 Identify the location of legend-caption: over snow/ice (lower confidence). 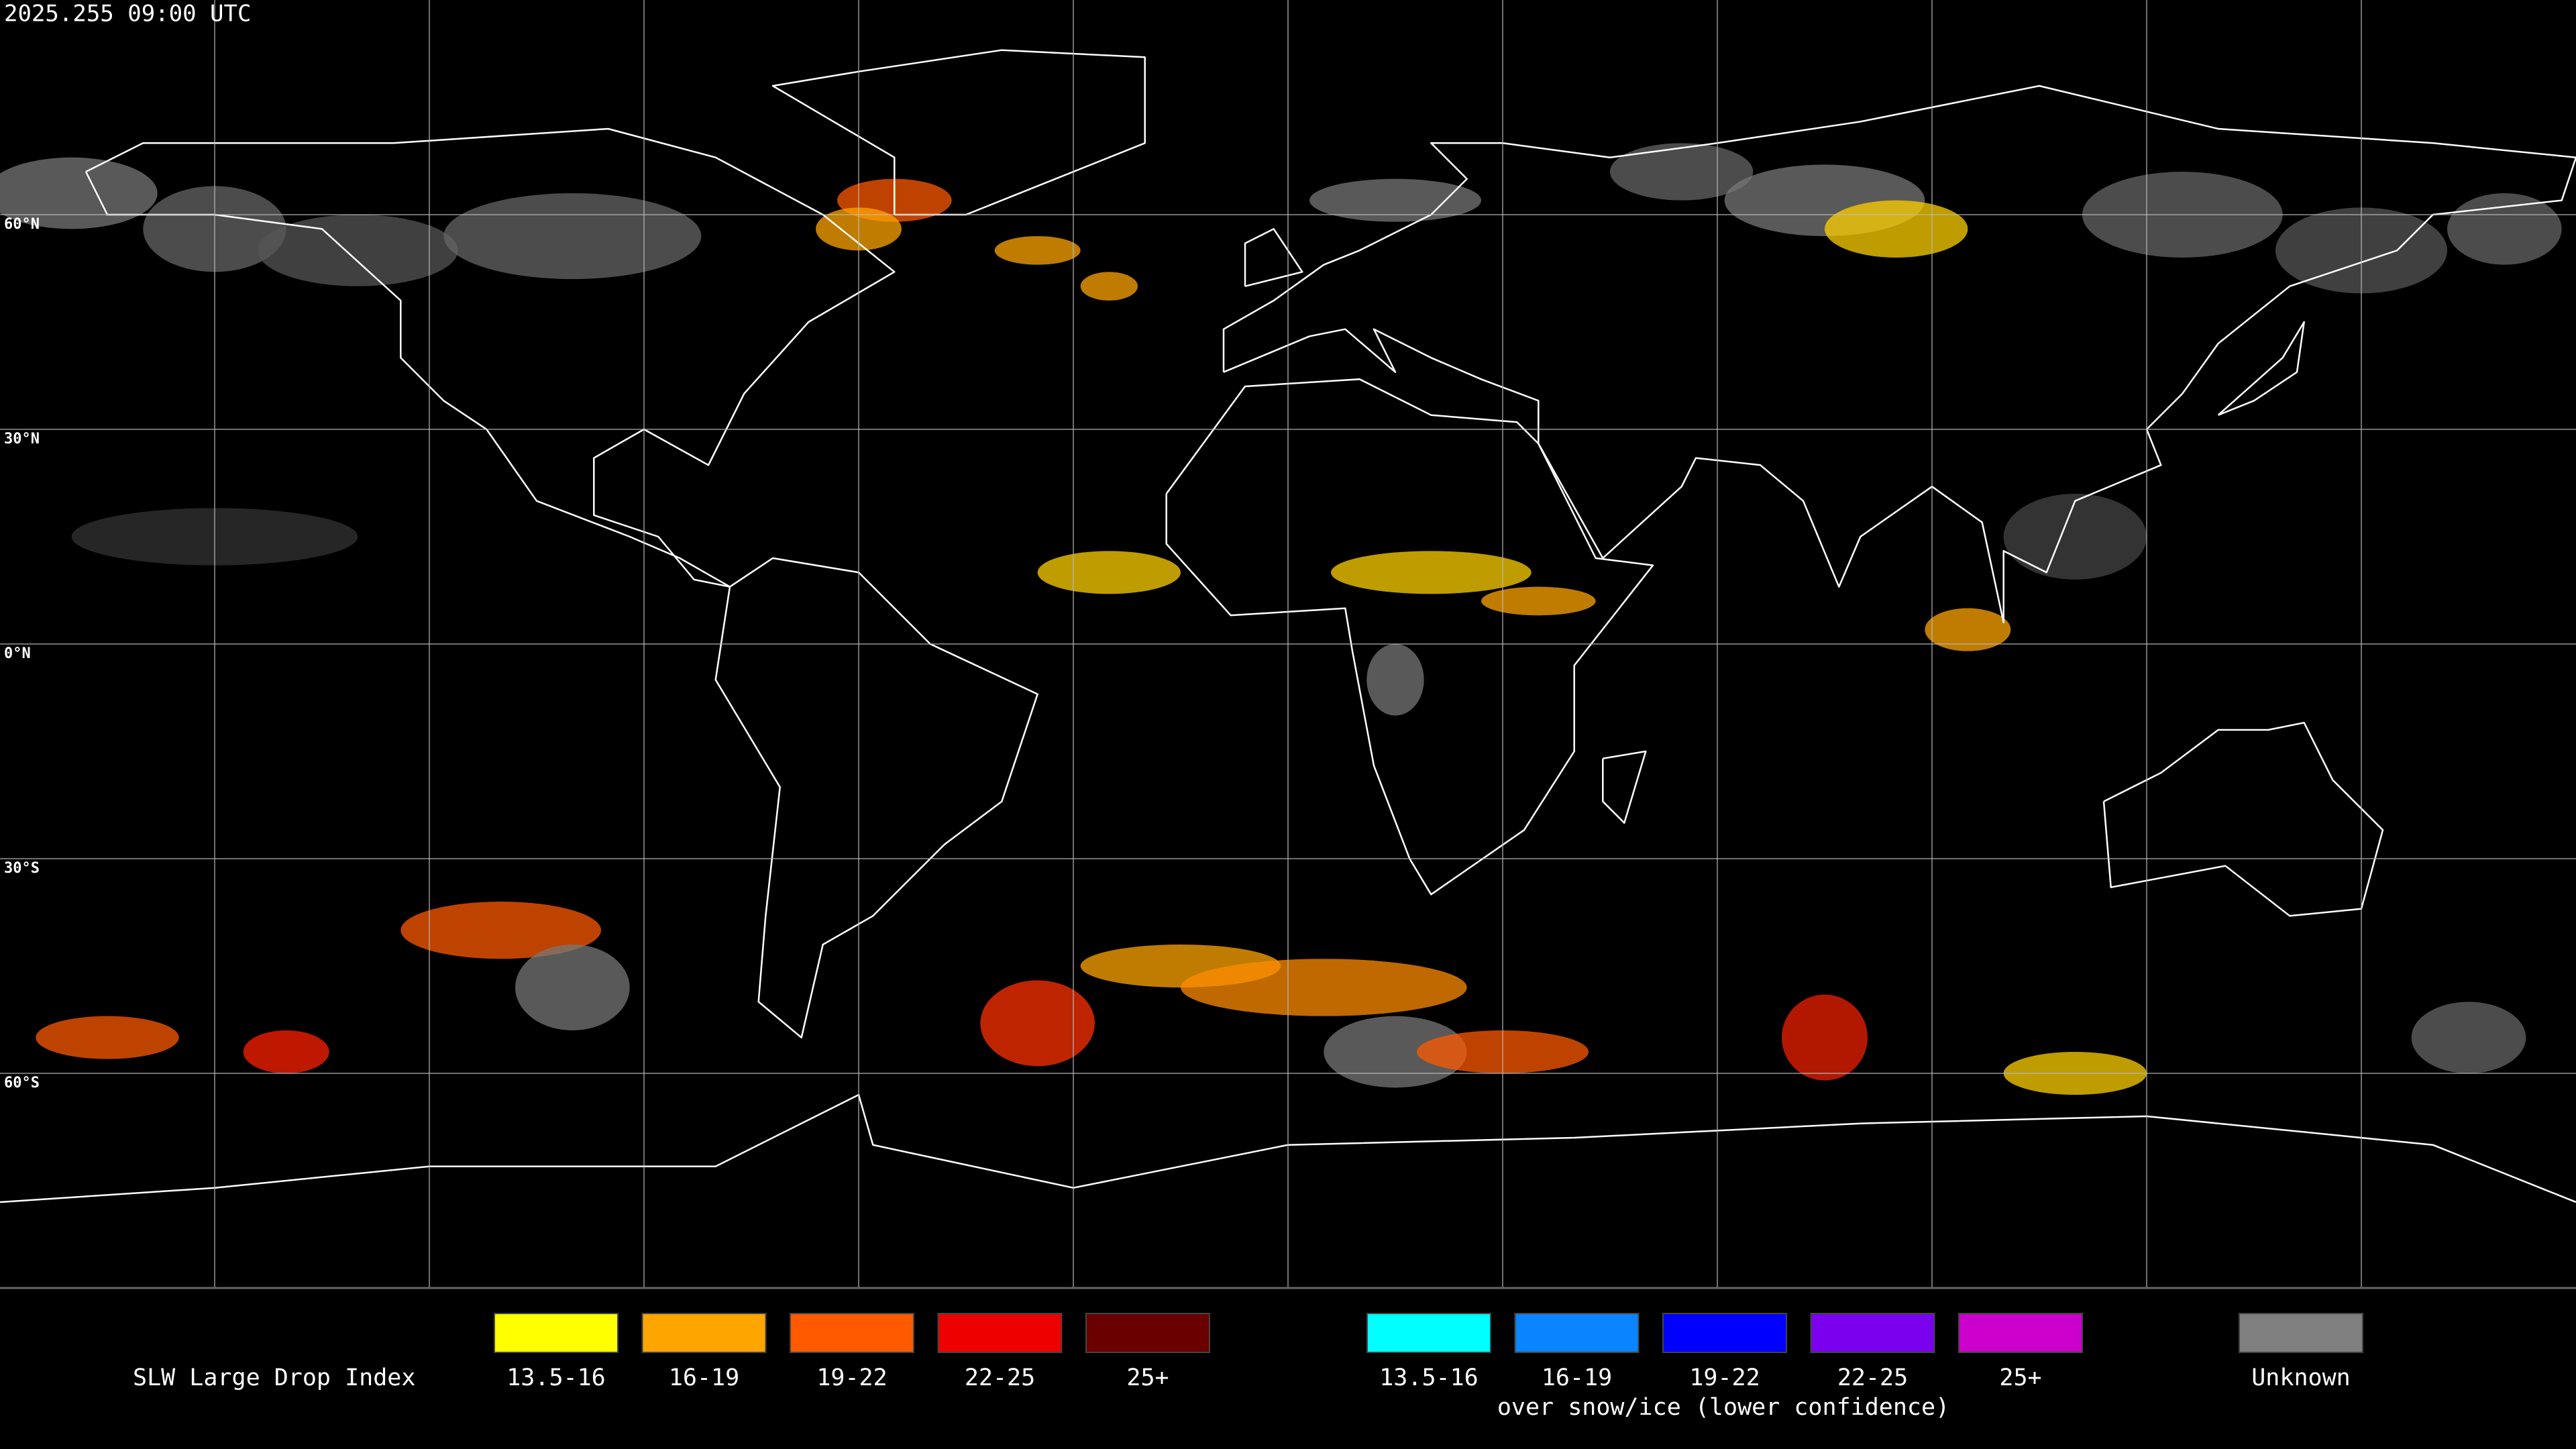
(1723, 1407).